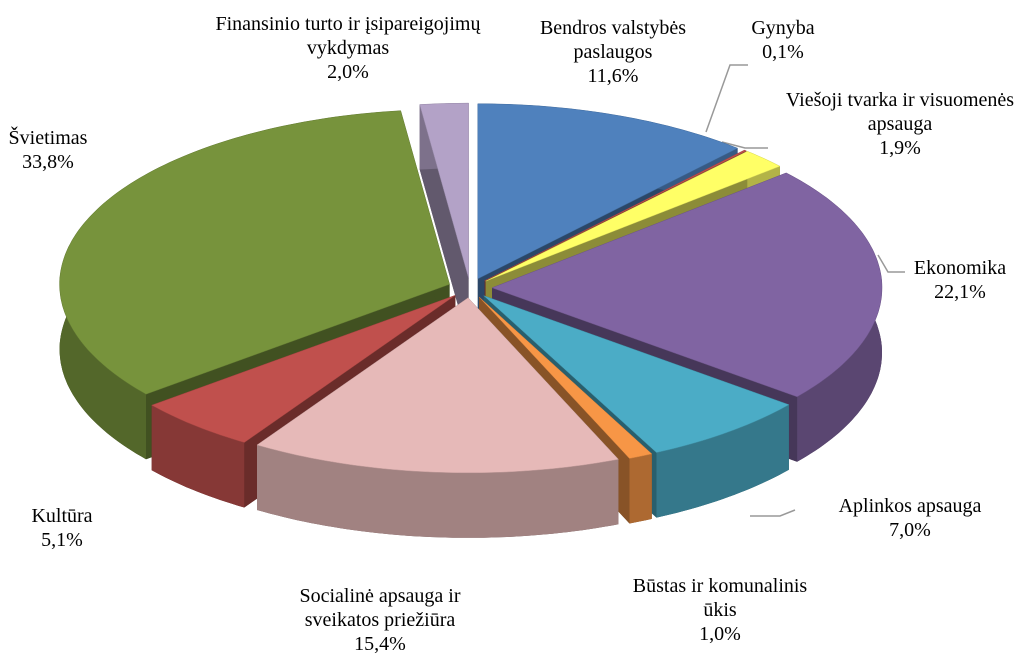 This screenshot has width=1031, height=670. What do you see at coordinates (900, 112) in the screenshot?
I see `category-label: Viešoji tvarka ir visuomenės apsauga` at bounding box center [900, 112].